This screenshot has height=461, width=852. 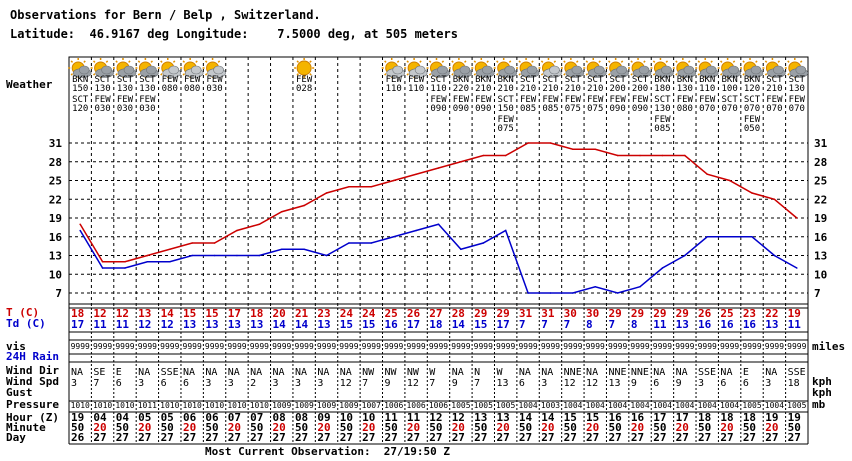 I want to click on hour-value: 18, so click(x=704, y=417).